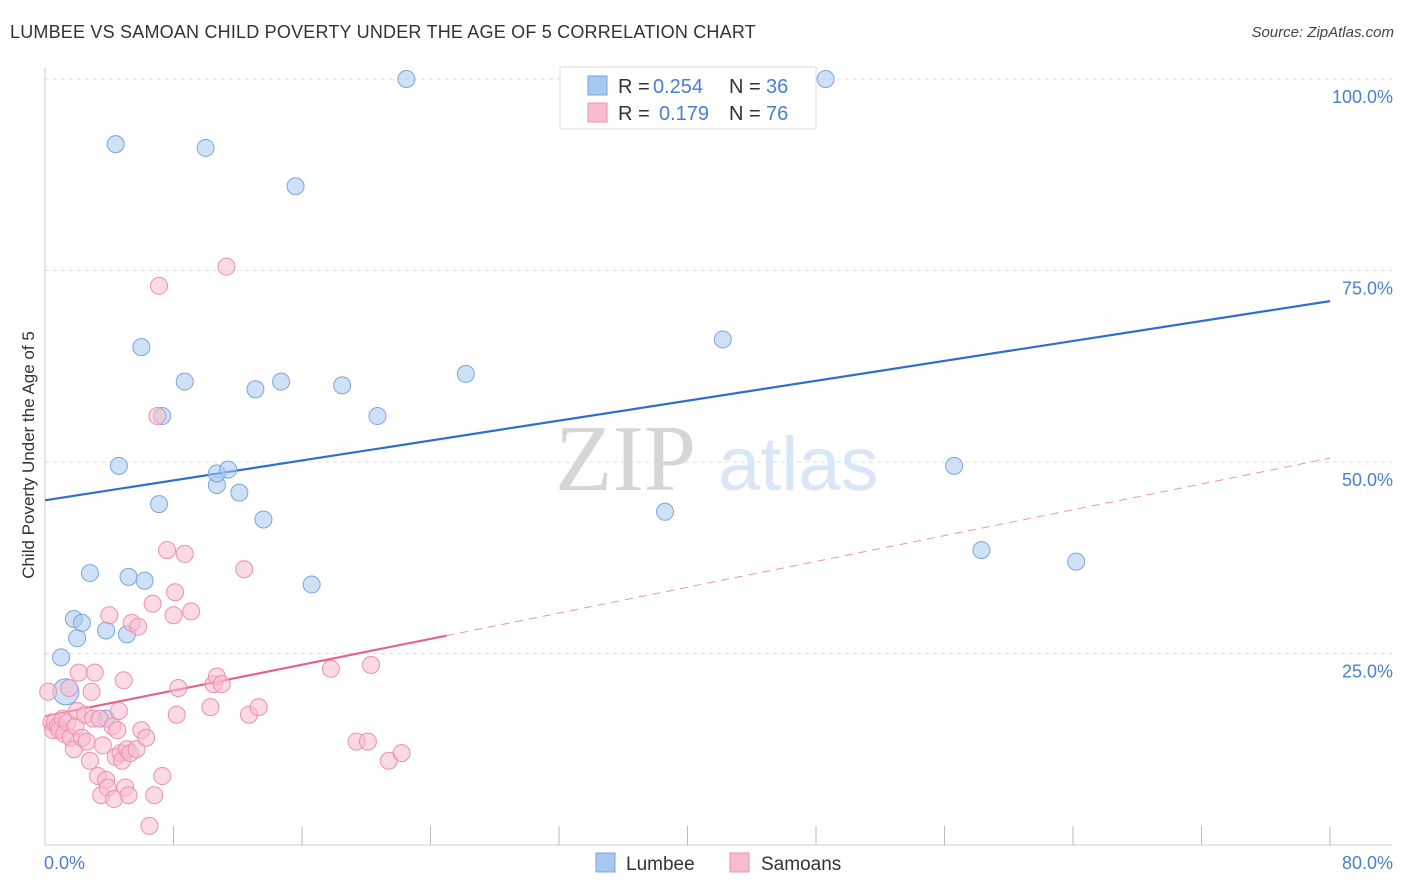  I want to click on y-tick-label: 50.0%, so click(1367, 480).